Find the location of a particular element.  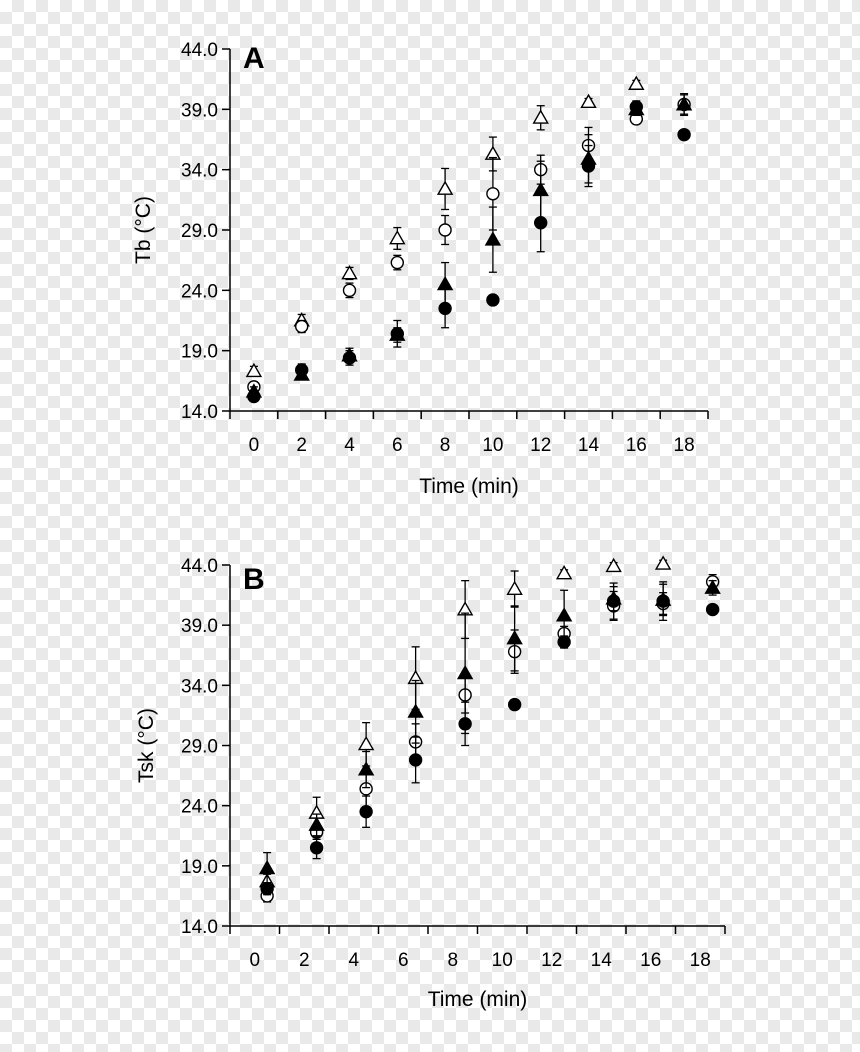

panel-label: A is located at coordinates (254, 58).